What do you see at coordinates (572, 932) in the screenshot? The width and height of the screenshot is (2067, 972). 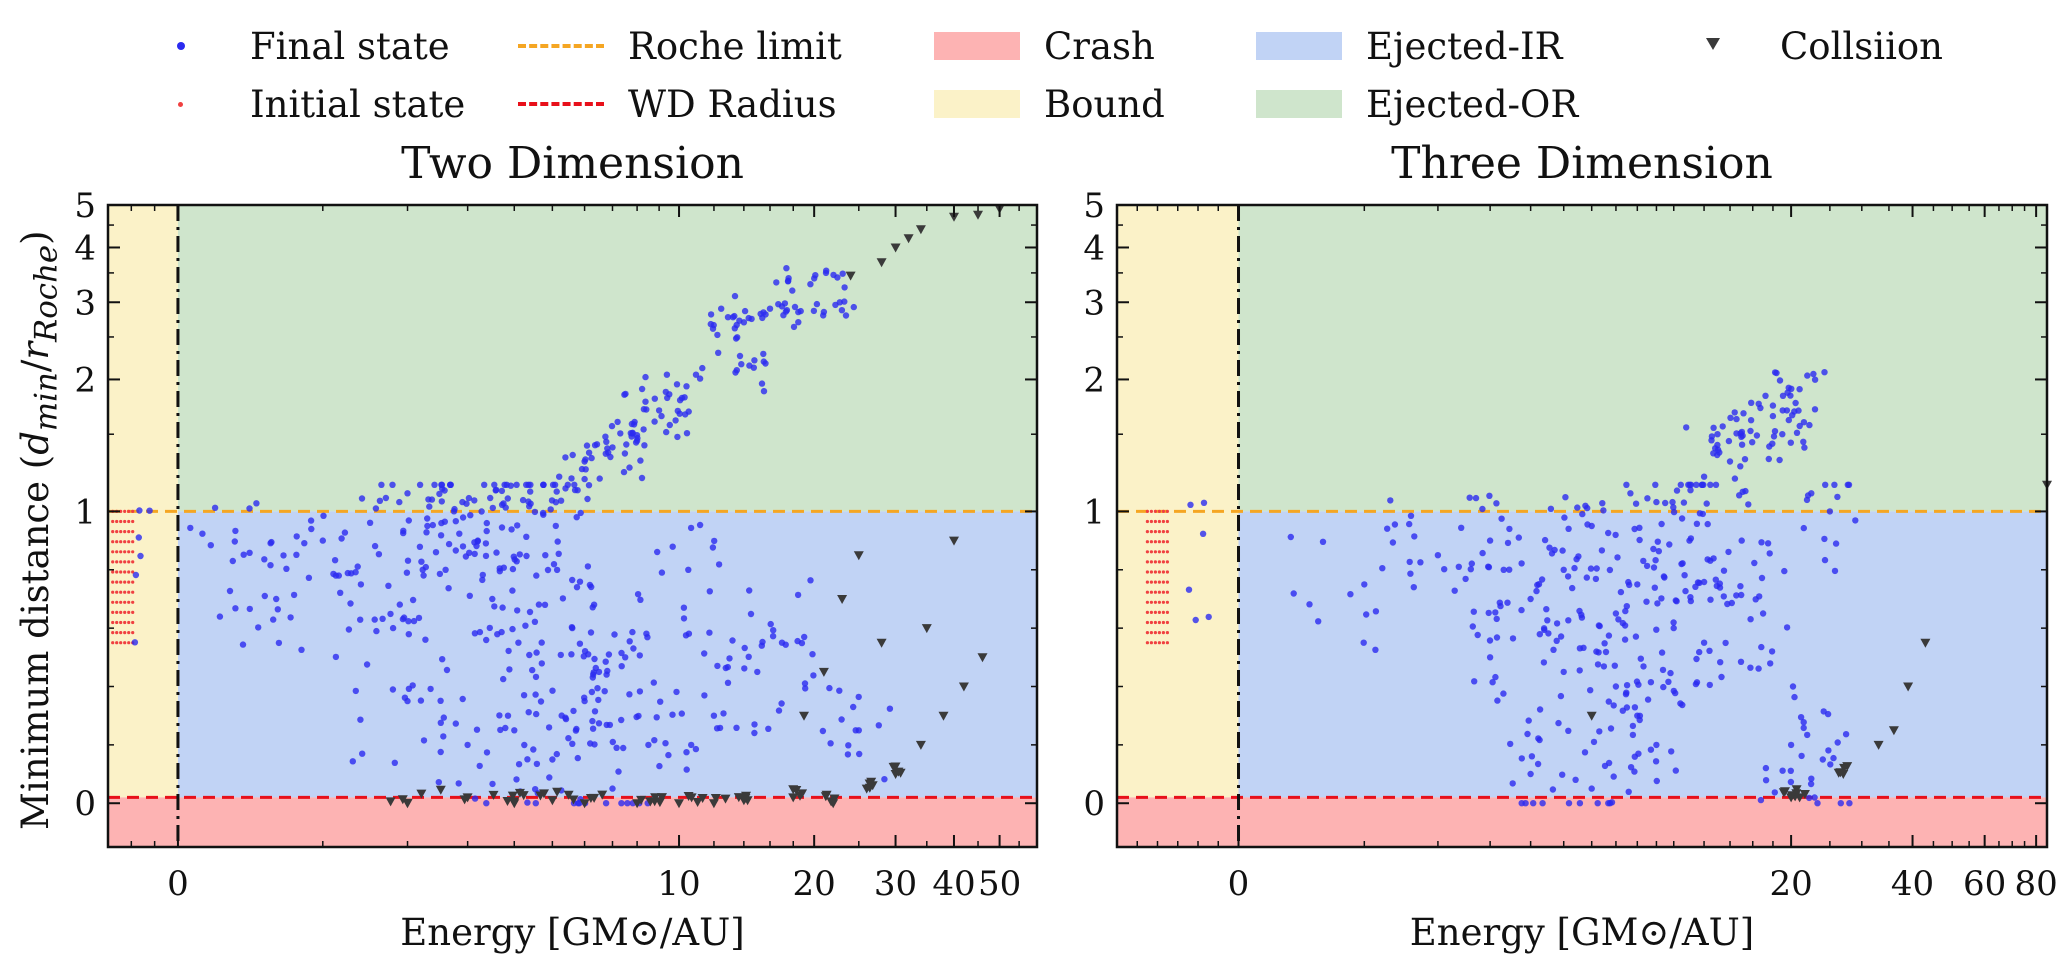 I see `x-axis-label: Energy [GM⊙/AU]` at bounding box center [572, 932].